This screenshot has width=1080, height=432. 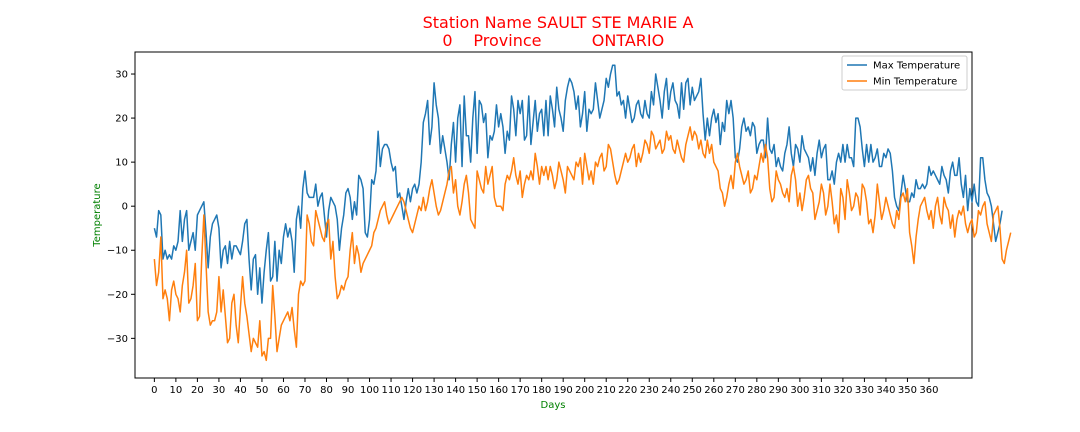 I want to click on x-tick-label: 70, so click(x=305, y=390).